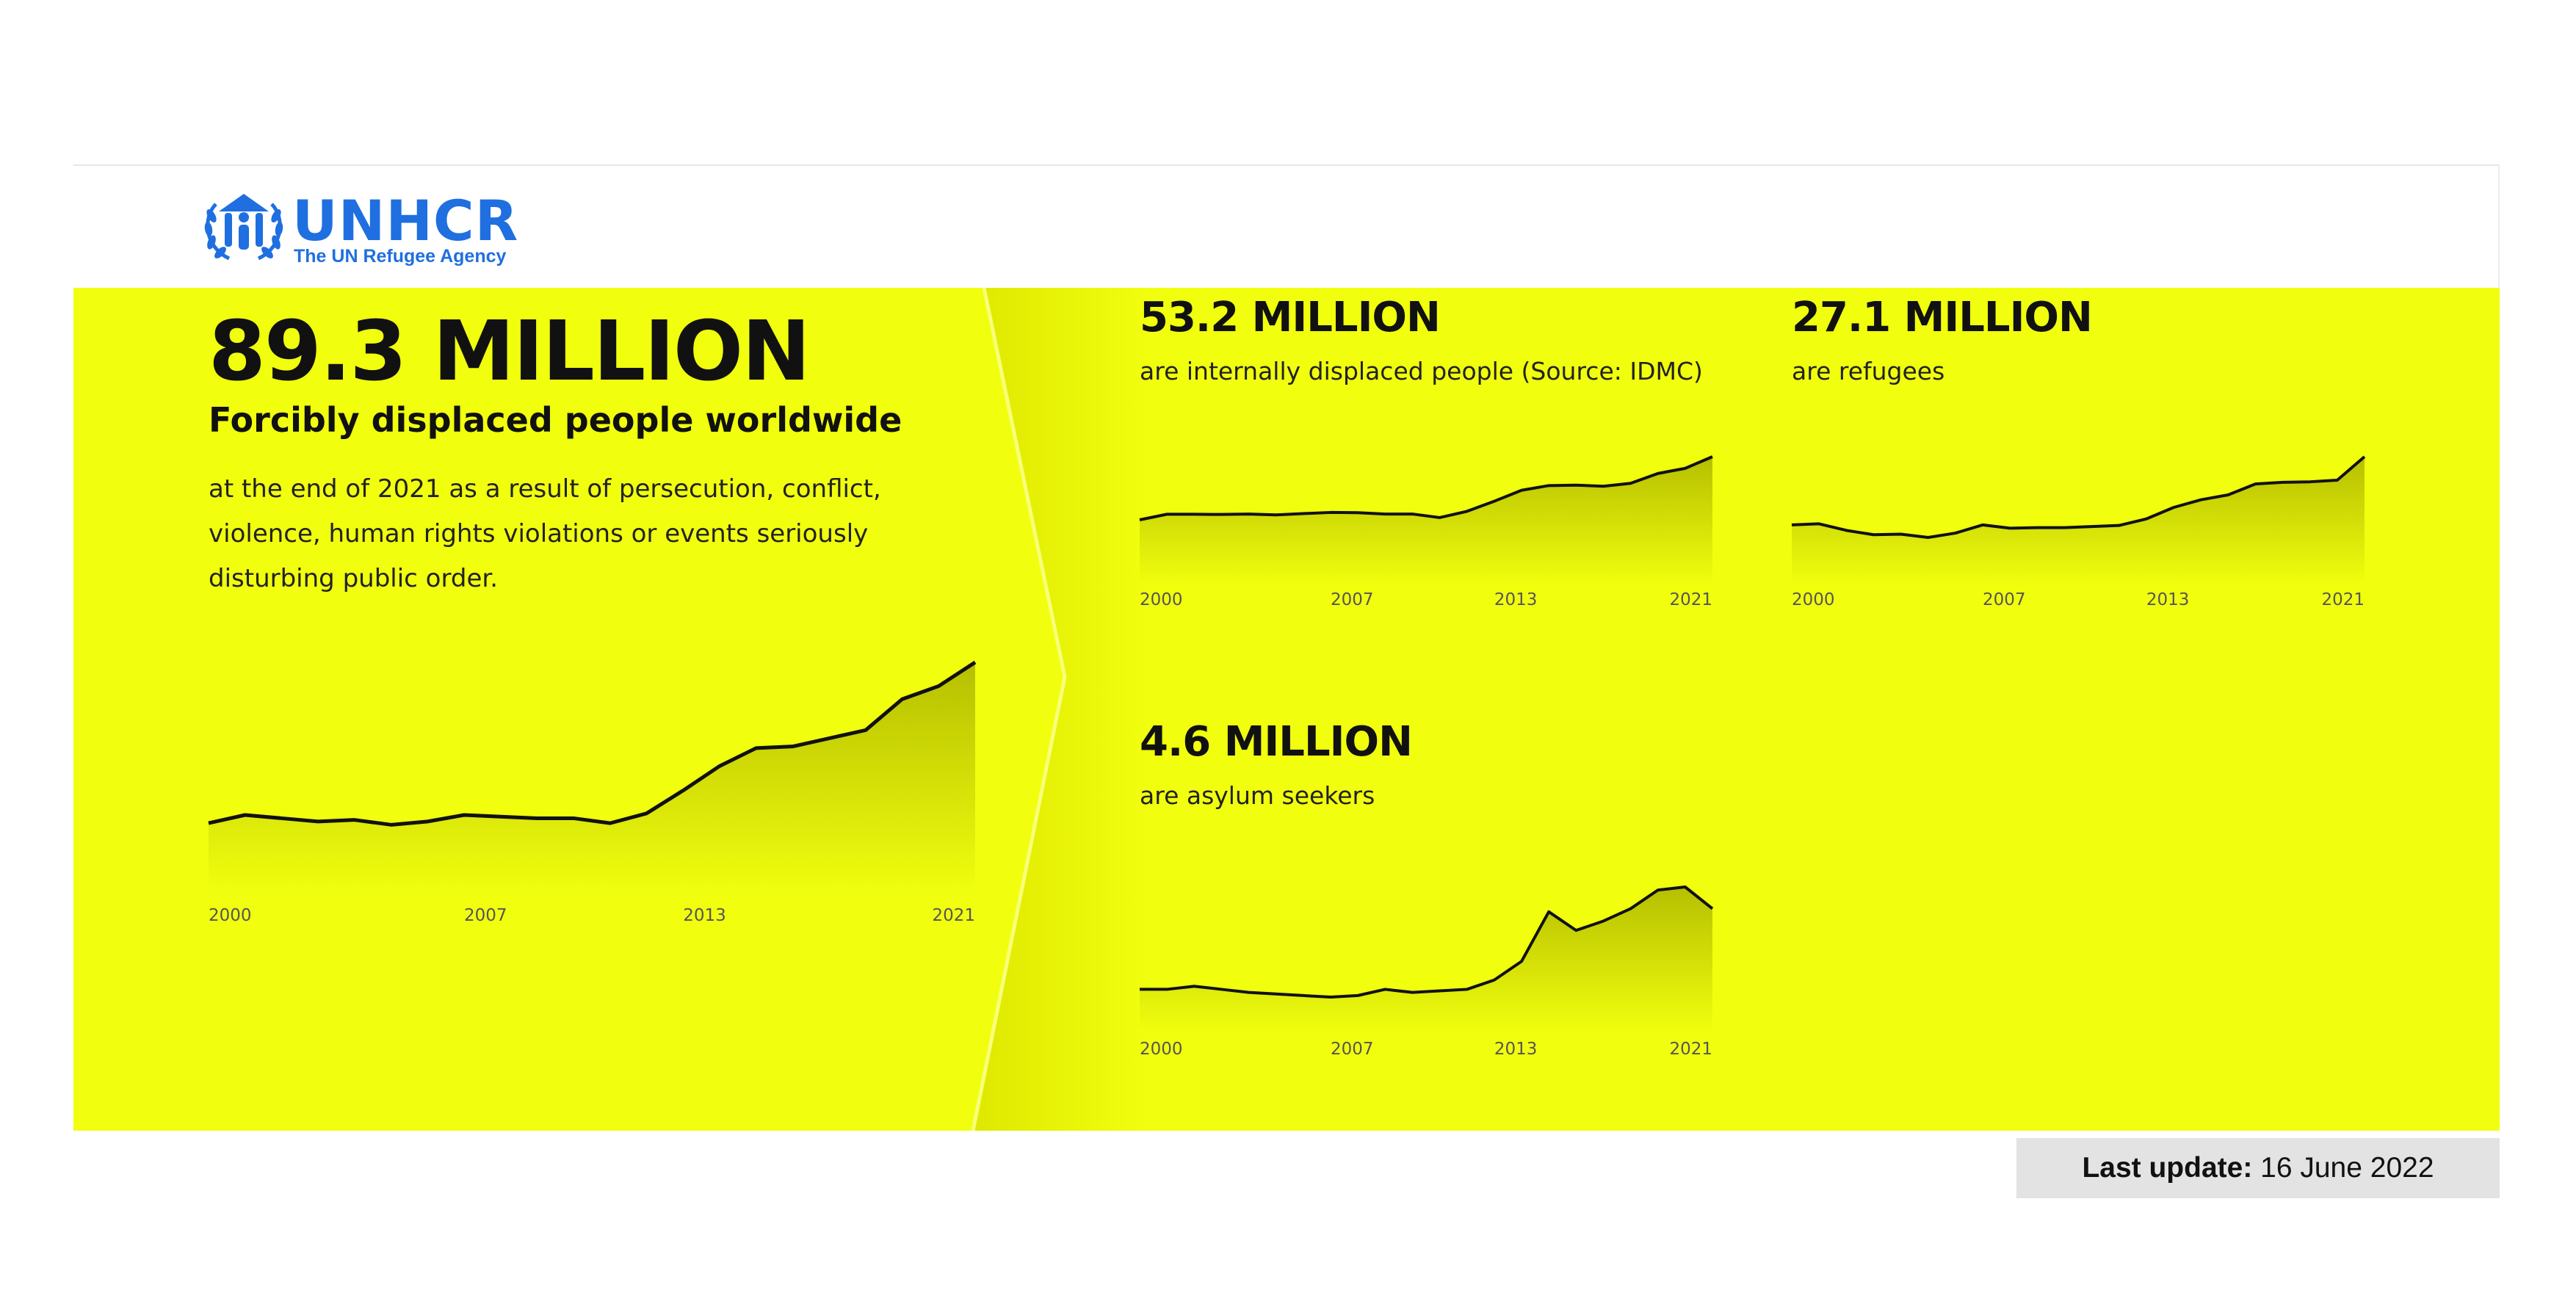 The width and height of the screenshot is (2576, 1304). Describe the element at coordinates (2167, 1168) in the screenshot. I see `last-update-label: Last update:` at that location.